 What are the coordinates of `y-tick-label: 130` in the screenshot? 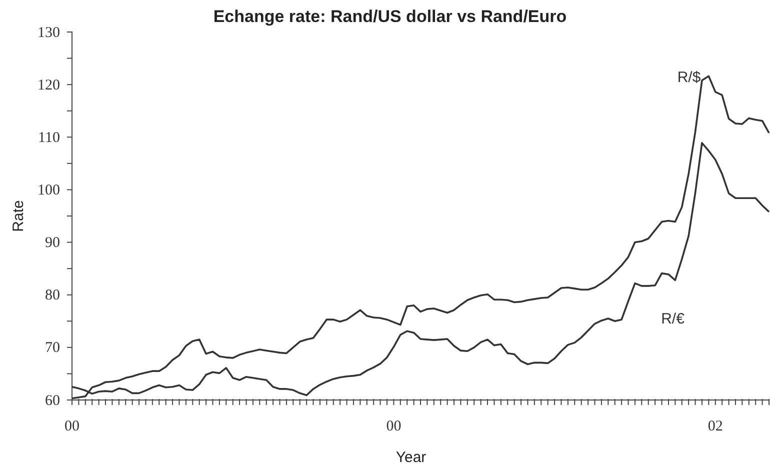 It's located at (49, 32).